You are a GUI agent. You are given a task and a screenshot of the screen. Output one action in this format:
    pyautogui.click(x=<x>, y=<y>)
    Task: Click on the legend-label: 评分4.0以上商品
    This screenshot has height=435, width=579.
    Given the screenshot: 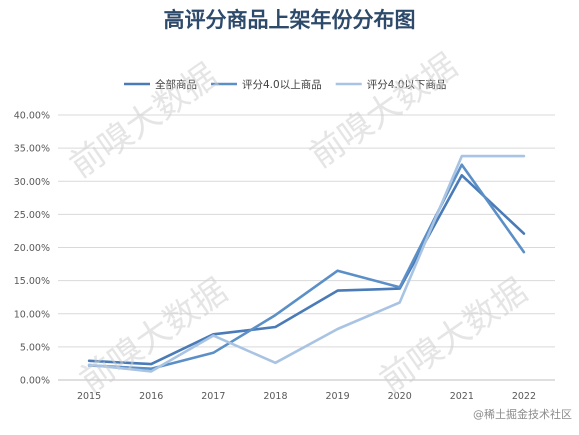 What is the action you would take?
    pyautogui.click(x=282, y=84)
    